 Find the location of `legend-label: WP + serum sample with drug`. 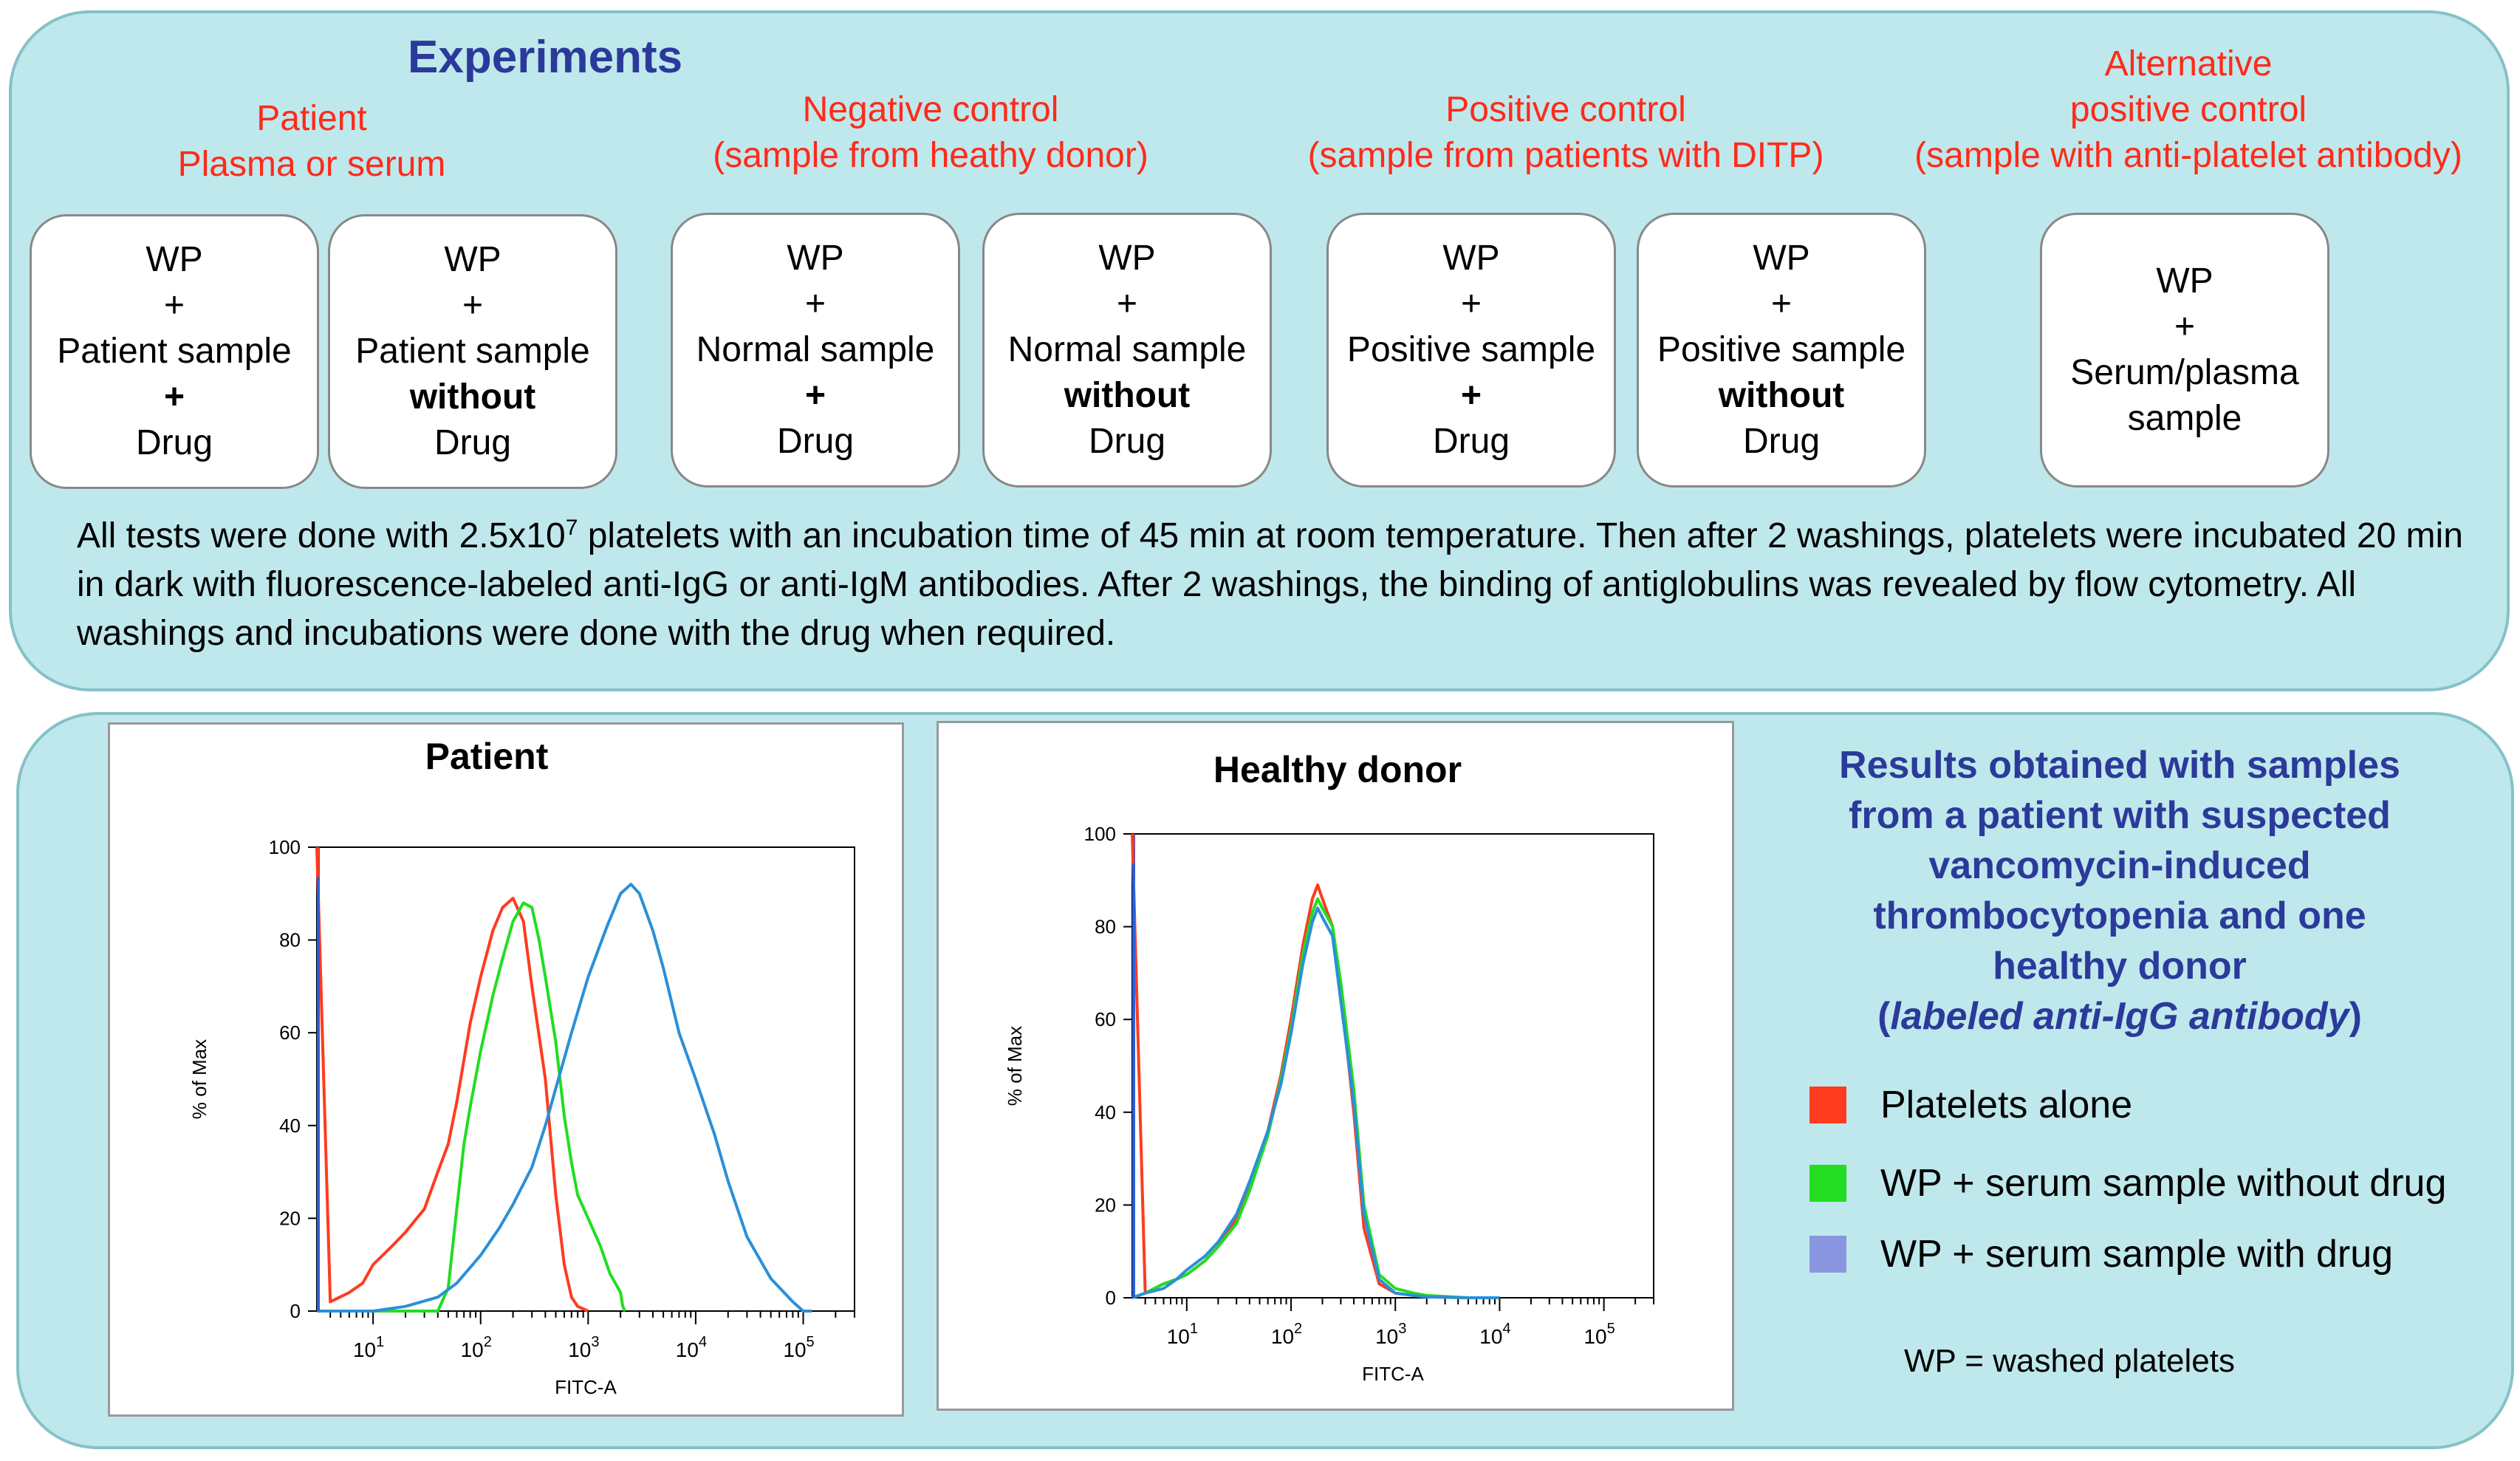

legend-label: WP + serum sample with drug is located at coordinates (2137, 1254).